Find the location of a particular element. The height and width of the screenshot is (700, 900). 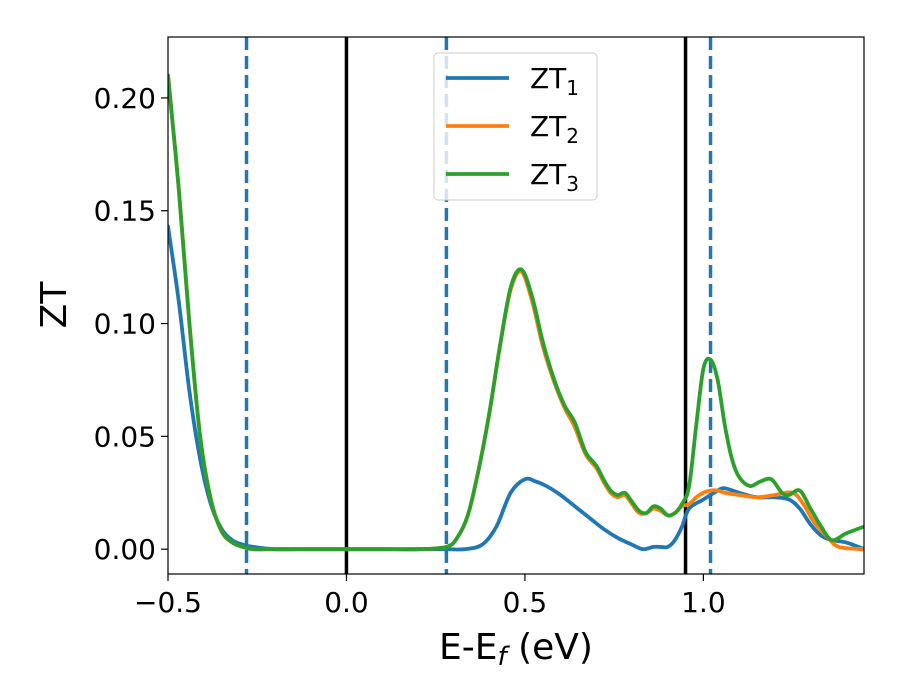

x-axis-label: E-Ef (eV) is located at coordinates (516, 649).